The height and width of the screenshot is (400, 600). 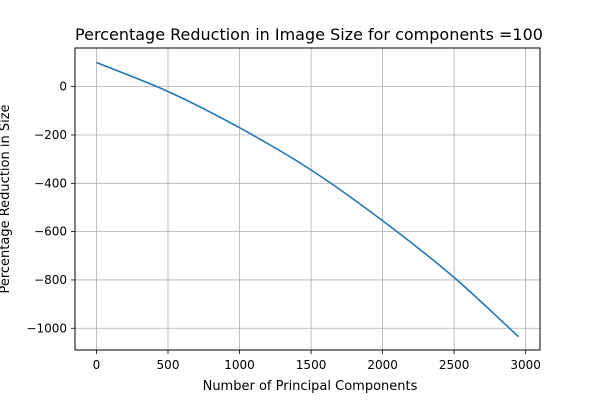 I want to click on x-tick-label: 1000, so click(x=239, y=365).